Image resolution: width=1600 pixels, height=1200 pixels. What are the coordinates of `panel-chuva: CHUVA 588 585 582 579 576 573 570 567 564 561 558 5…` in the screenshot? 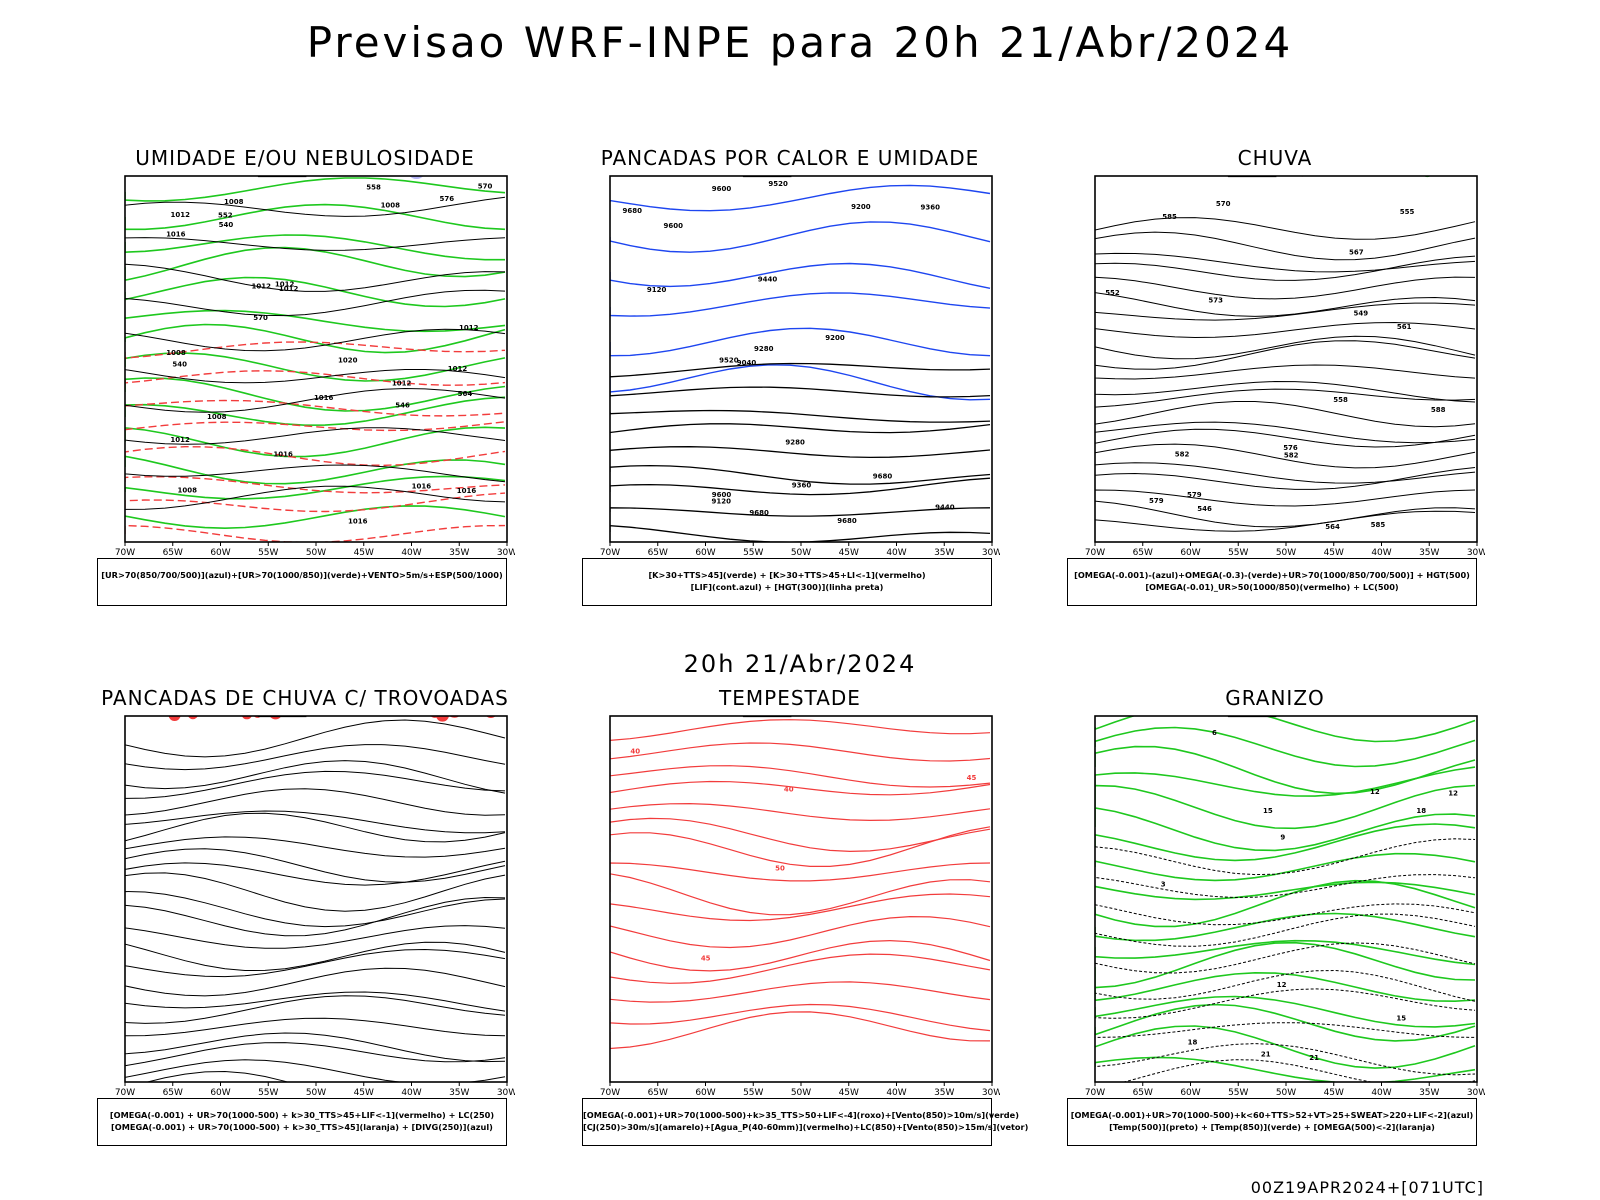 It's located at (1275, 386).